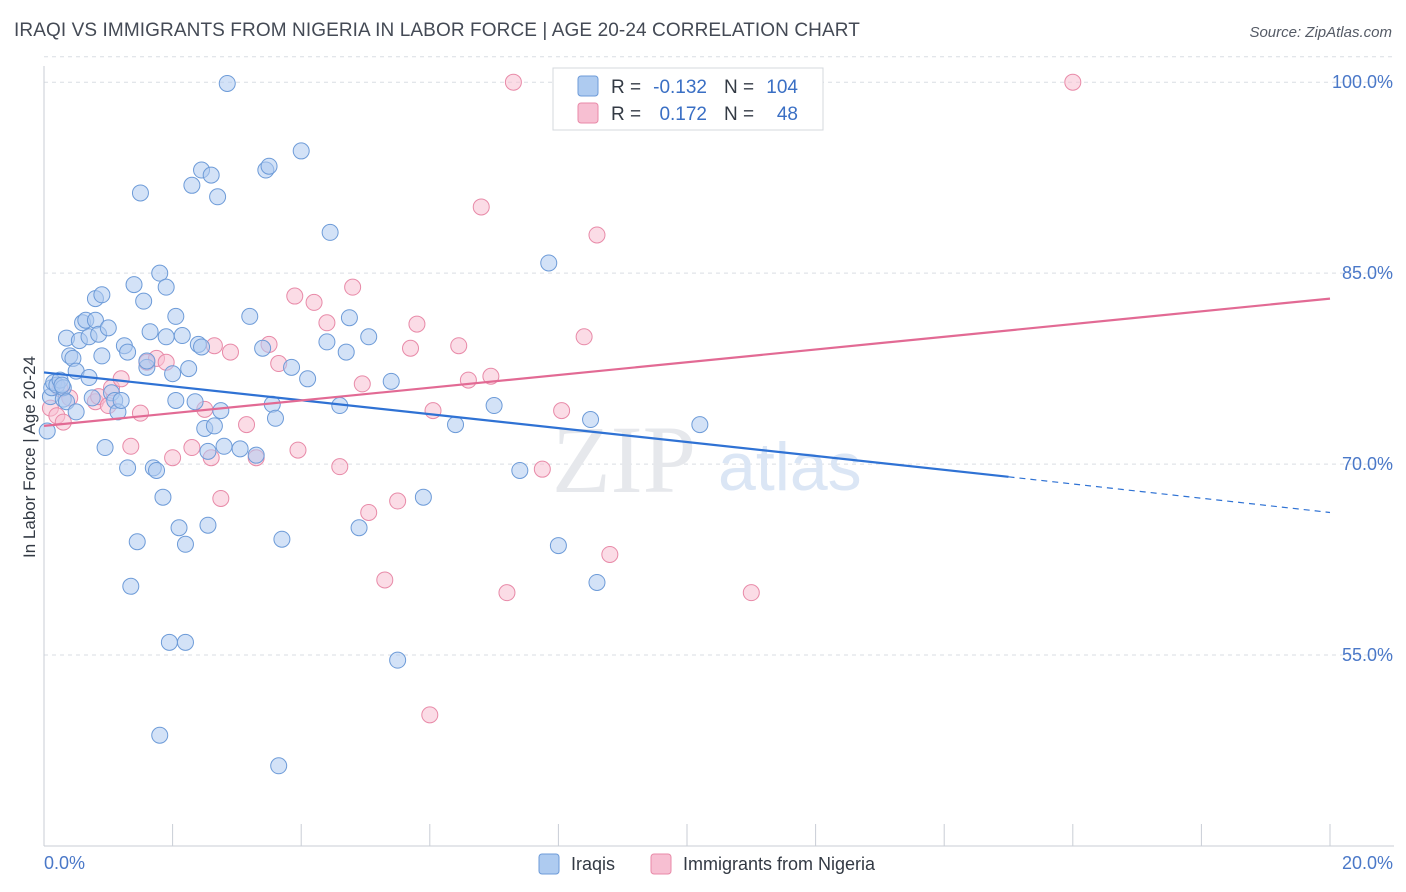  What do you see at coordinates (779, 864) in the screenshot?
I see `bottom-legend-label-nigeria: Immigrants from Nigeria` at bounding box center [779, 864].